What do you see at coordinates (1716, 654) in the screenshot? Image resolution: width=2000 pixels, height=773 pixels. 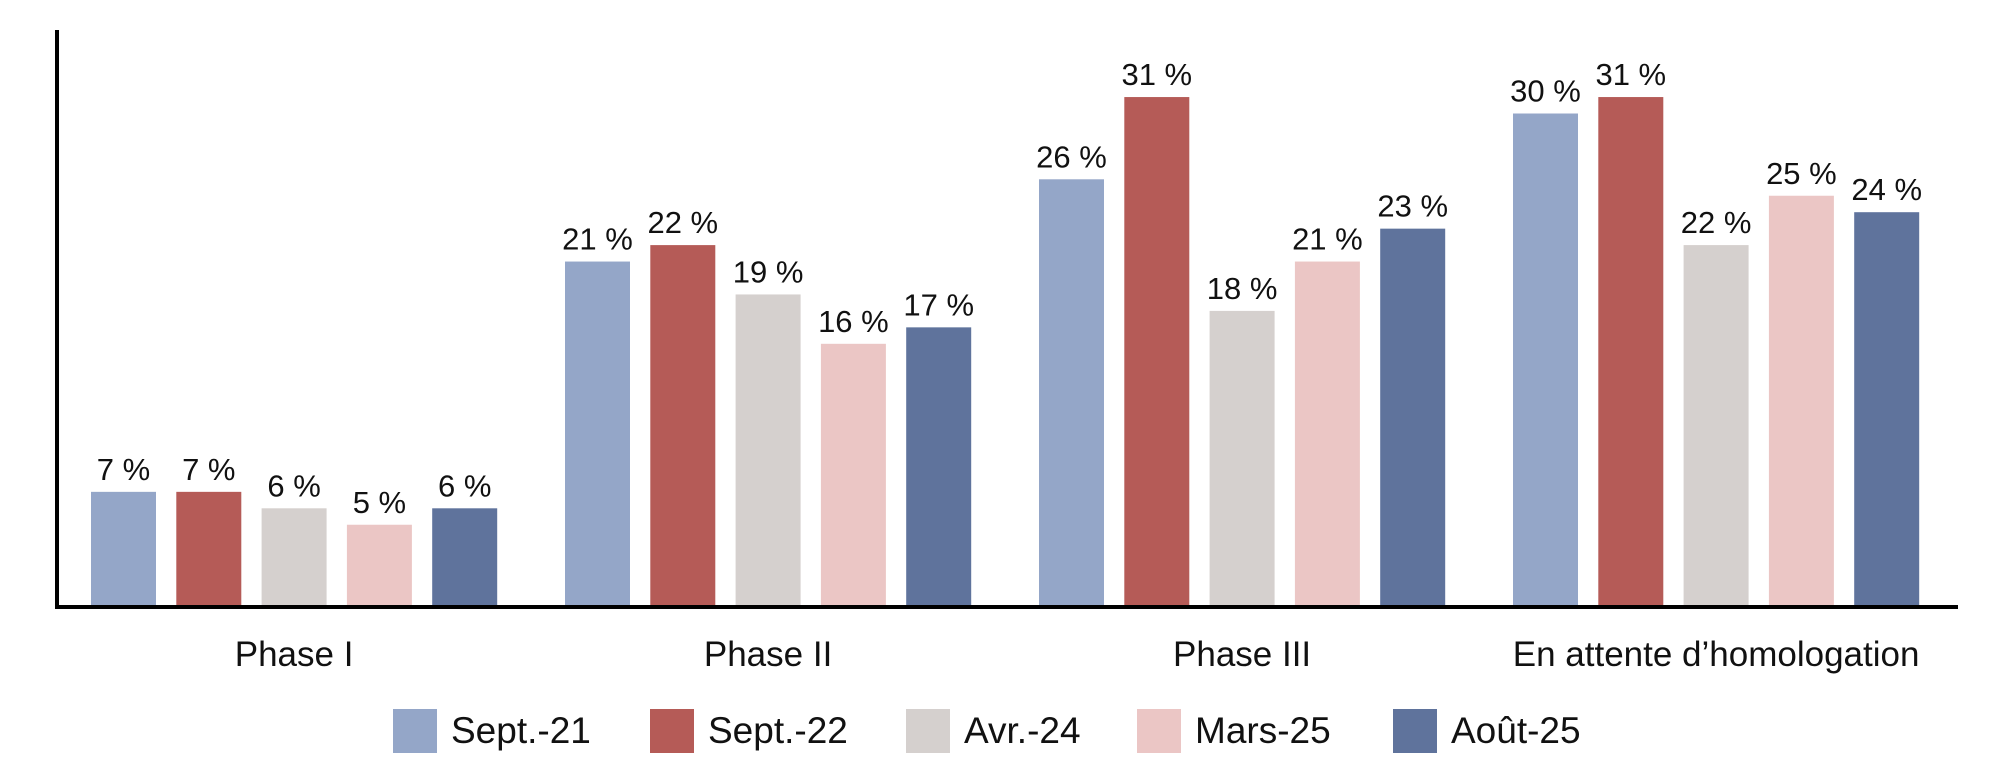 I see `category-label: En attente d’homologation` at bounding box center [1716, 654].